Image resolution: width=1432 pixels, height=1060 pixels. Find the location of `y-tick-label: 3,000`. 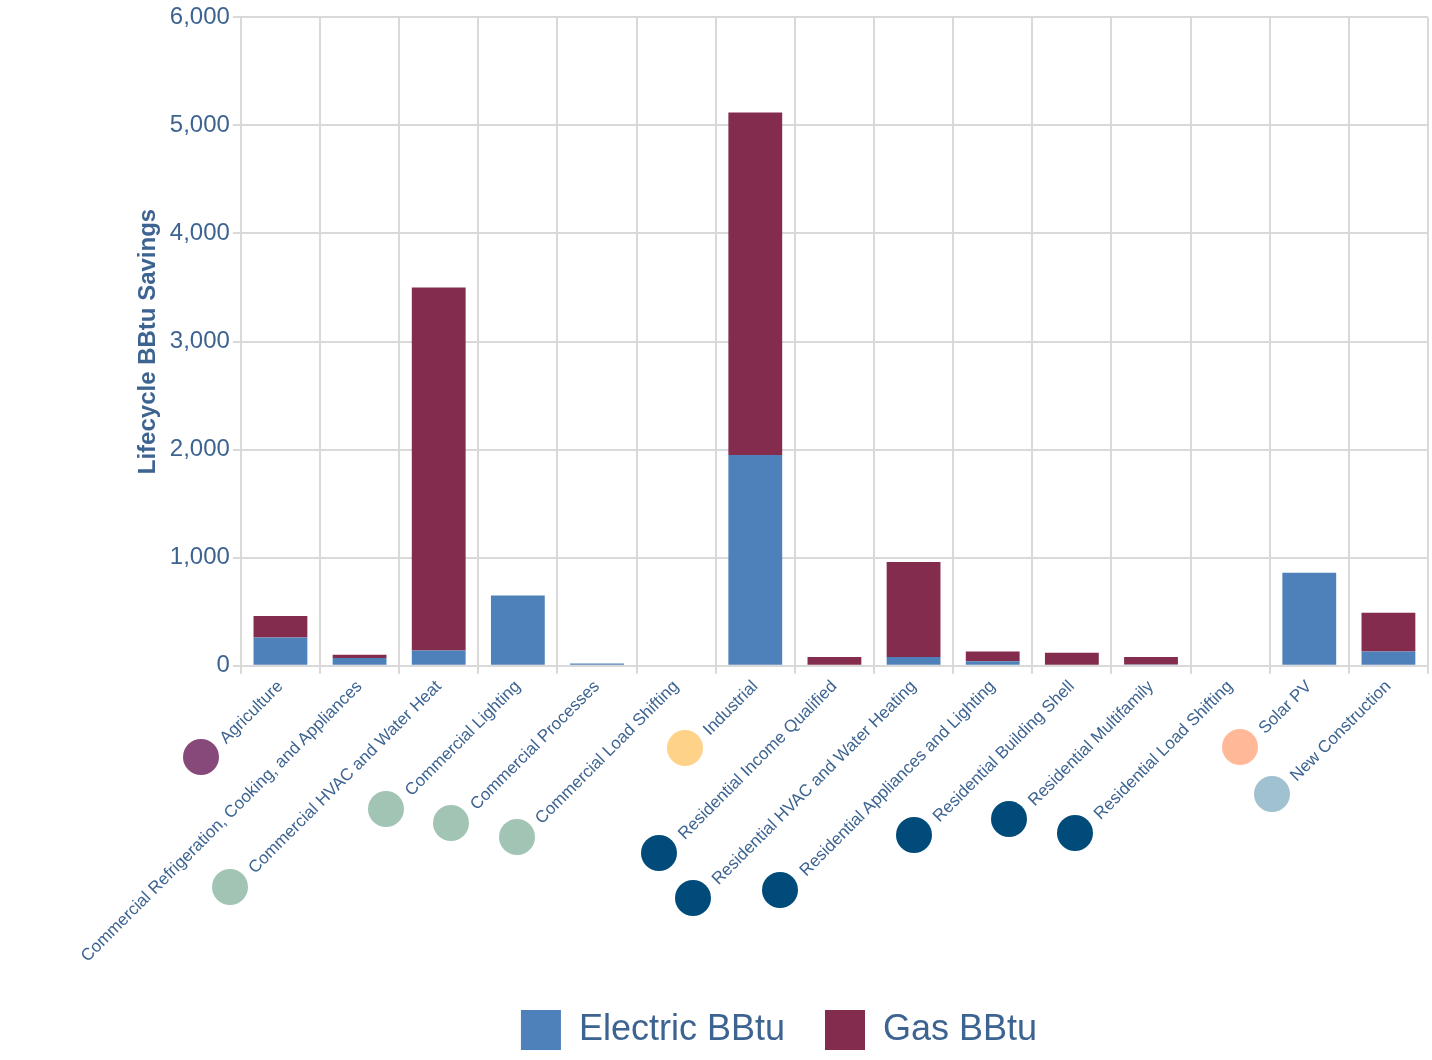

y-tick-label: 3,000 is located at coordinates (199, 340).